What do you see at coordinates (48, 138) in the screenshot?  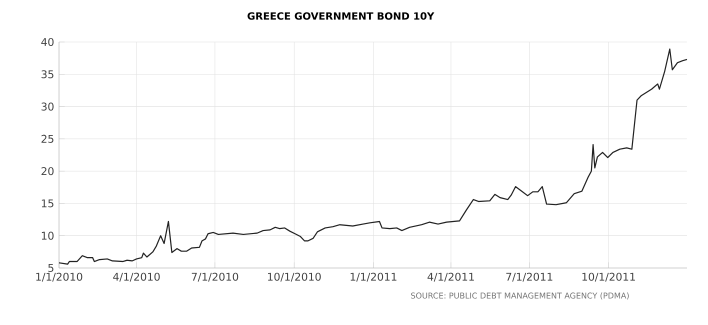 I see `y-tick-label: 25` at bounding box center [48, 138].